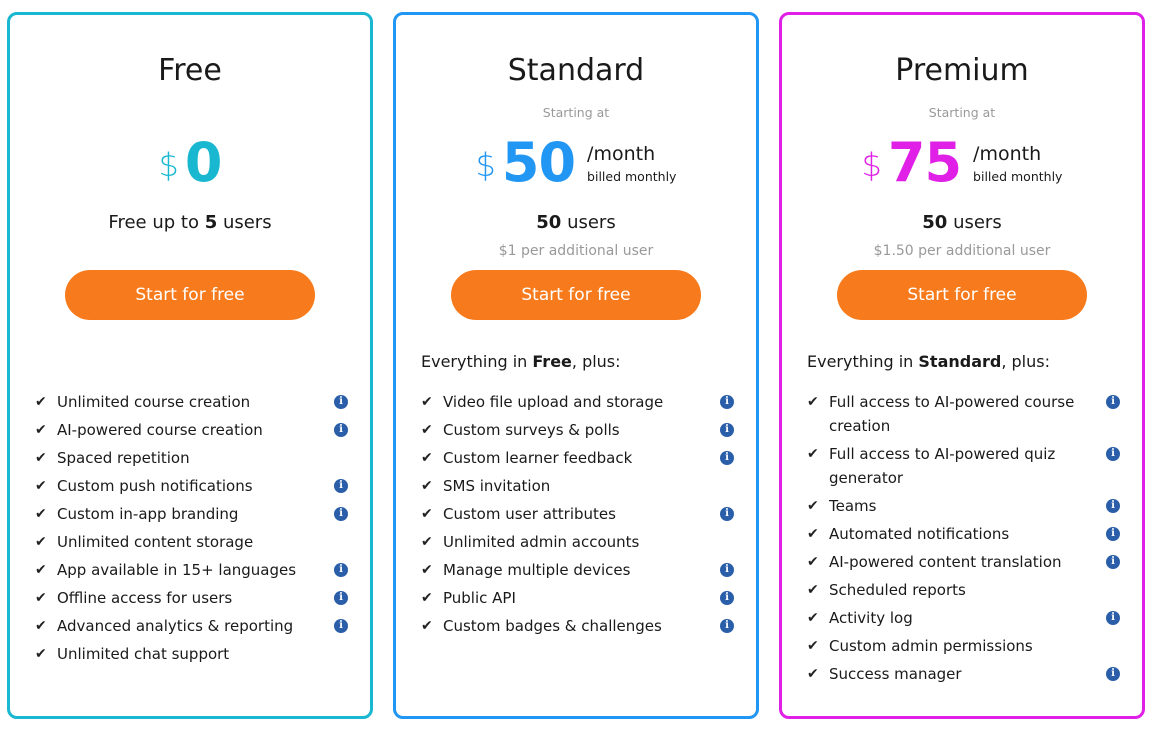 The height and width of the screenshot is (730, 1158). What do you see at coordinates (577, 514) in the screenshot?
I see `feature-item: ✔ Custom user attributes i` at bounding box center [577, 514].